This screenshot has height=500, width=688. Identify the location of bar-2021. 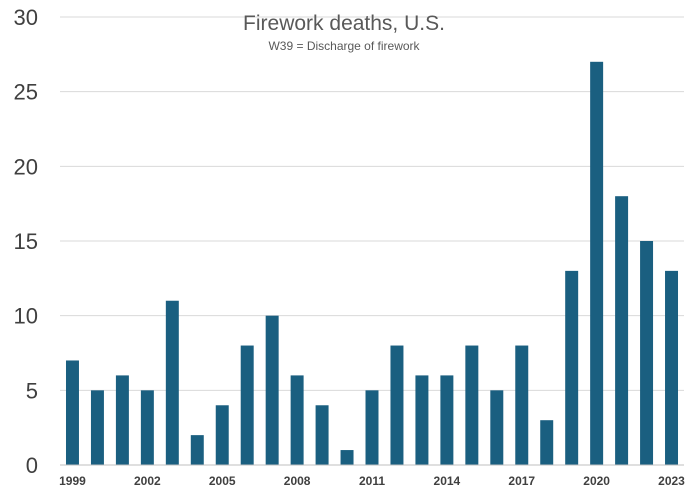
(622, 330).